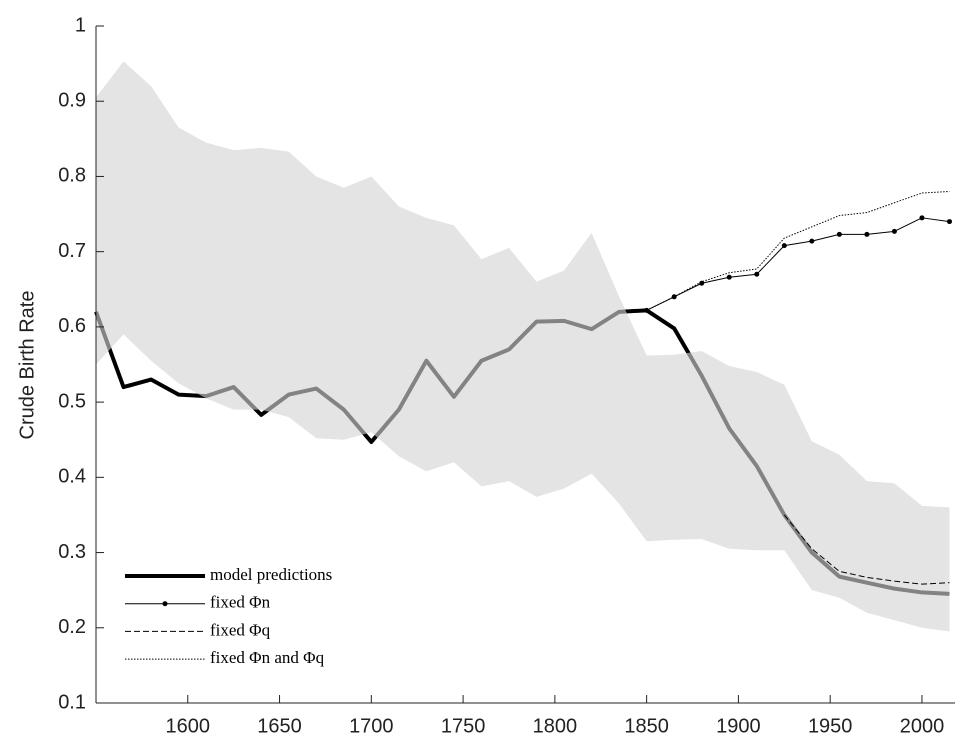 Image resolution: width=955 pixels, height=743 pixels. Describe the element at coordinates (80, 25) in the screenshot. I see `y-tick-label: 1` at that location.